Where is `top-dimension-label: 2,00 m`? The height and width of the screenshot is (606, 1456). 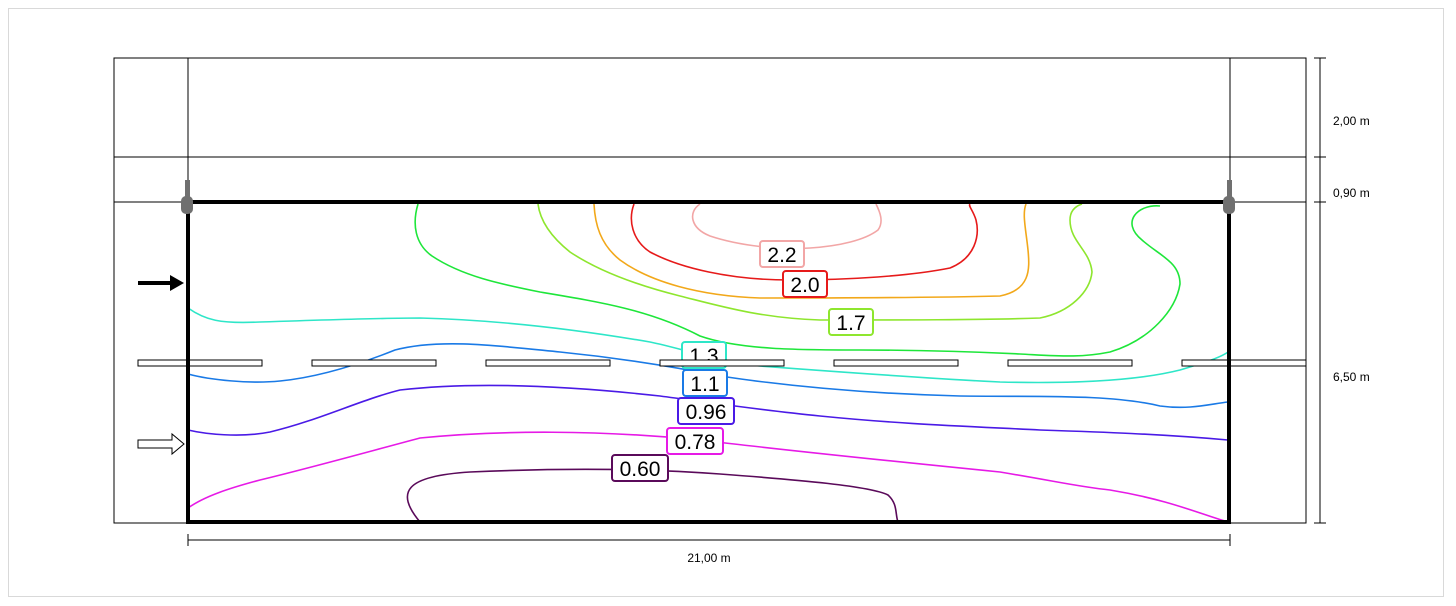 top-dimension-label: 2,00 m is located at coordinates (1351, 121).